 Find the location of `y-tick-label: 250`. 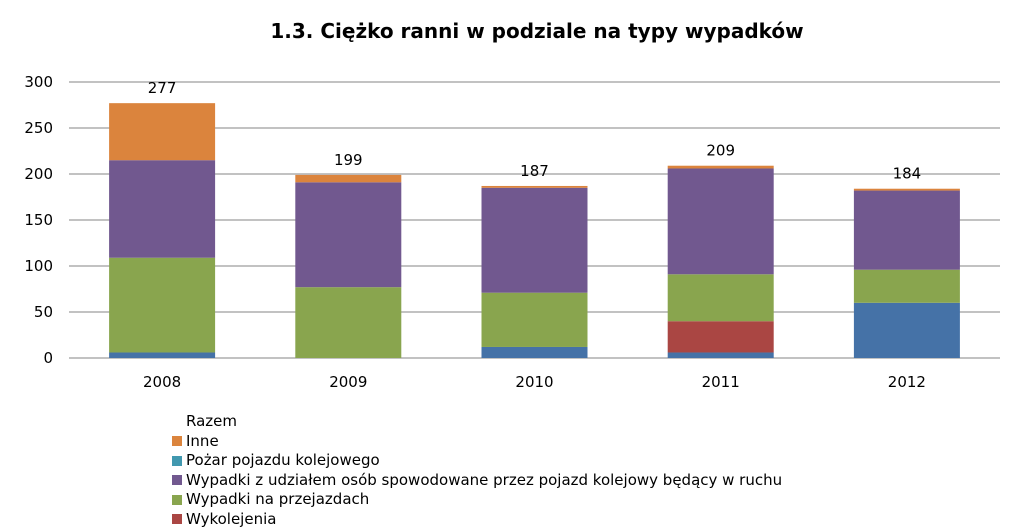

y-tick-label: 250 is located at coordinates (38, 128).